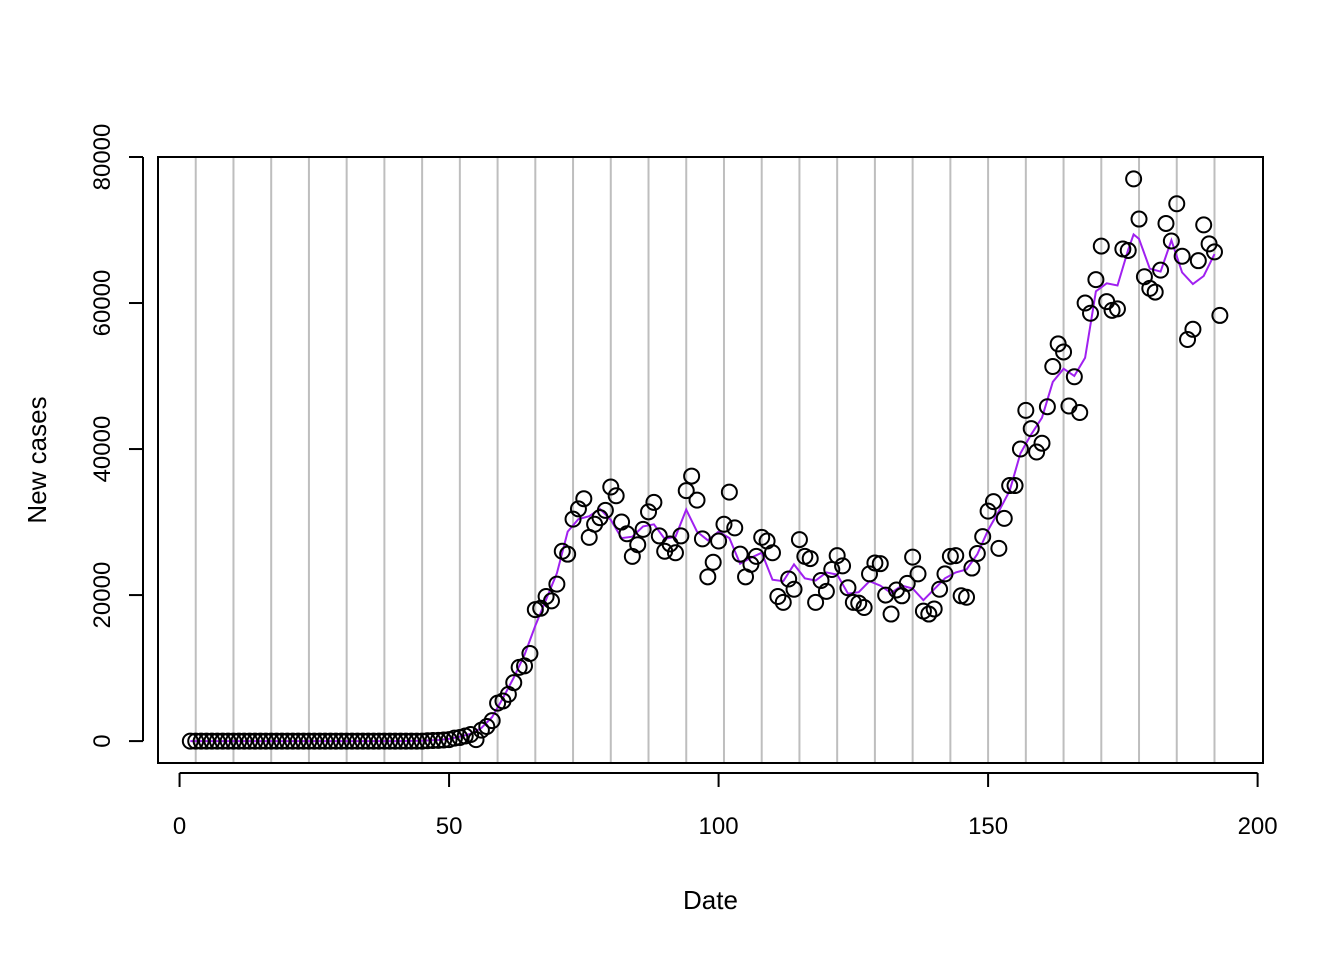 Image resolution: width=1344 pixels, height=960 pixels. Describe the element at coordinates (179, 826) in the screenshot. I see `x-tick-label: 0` at that location.